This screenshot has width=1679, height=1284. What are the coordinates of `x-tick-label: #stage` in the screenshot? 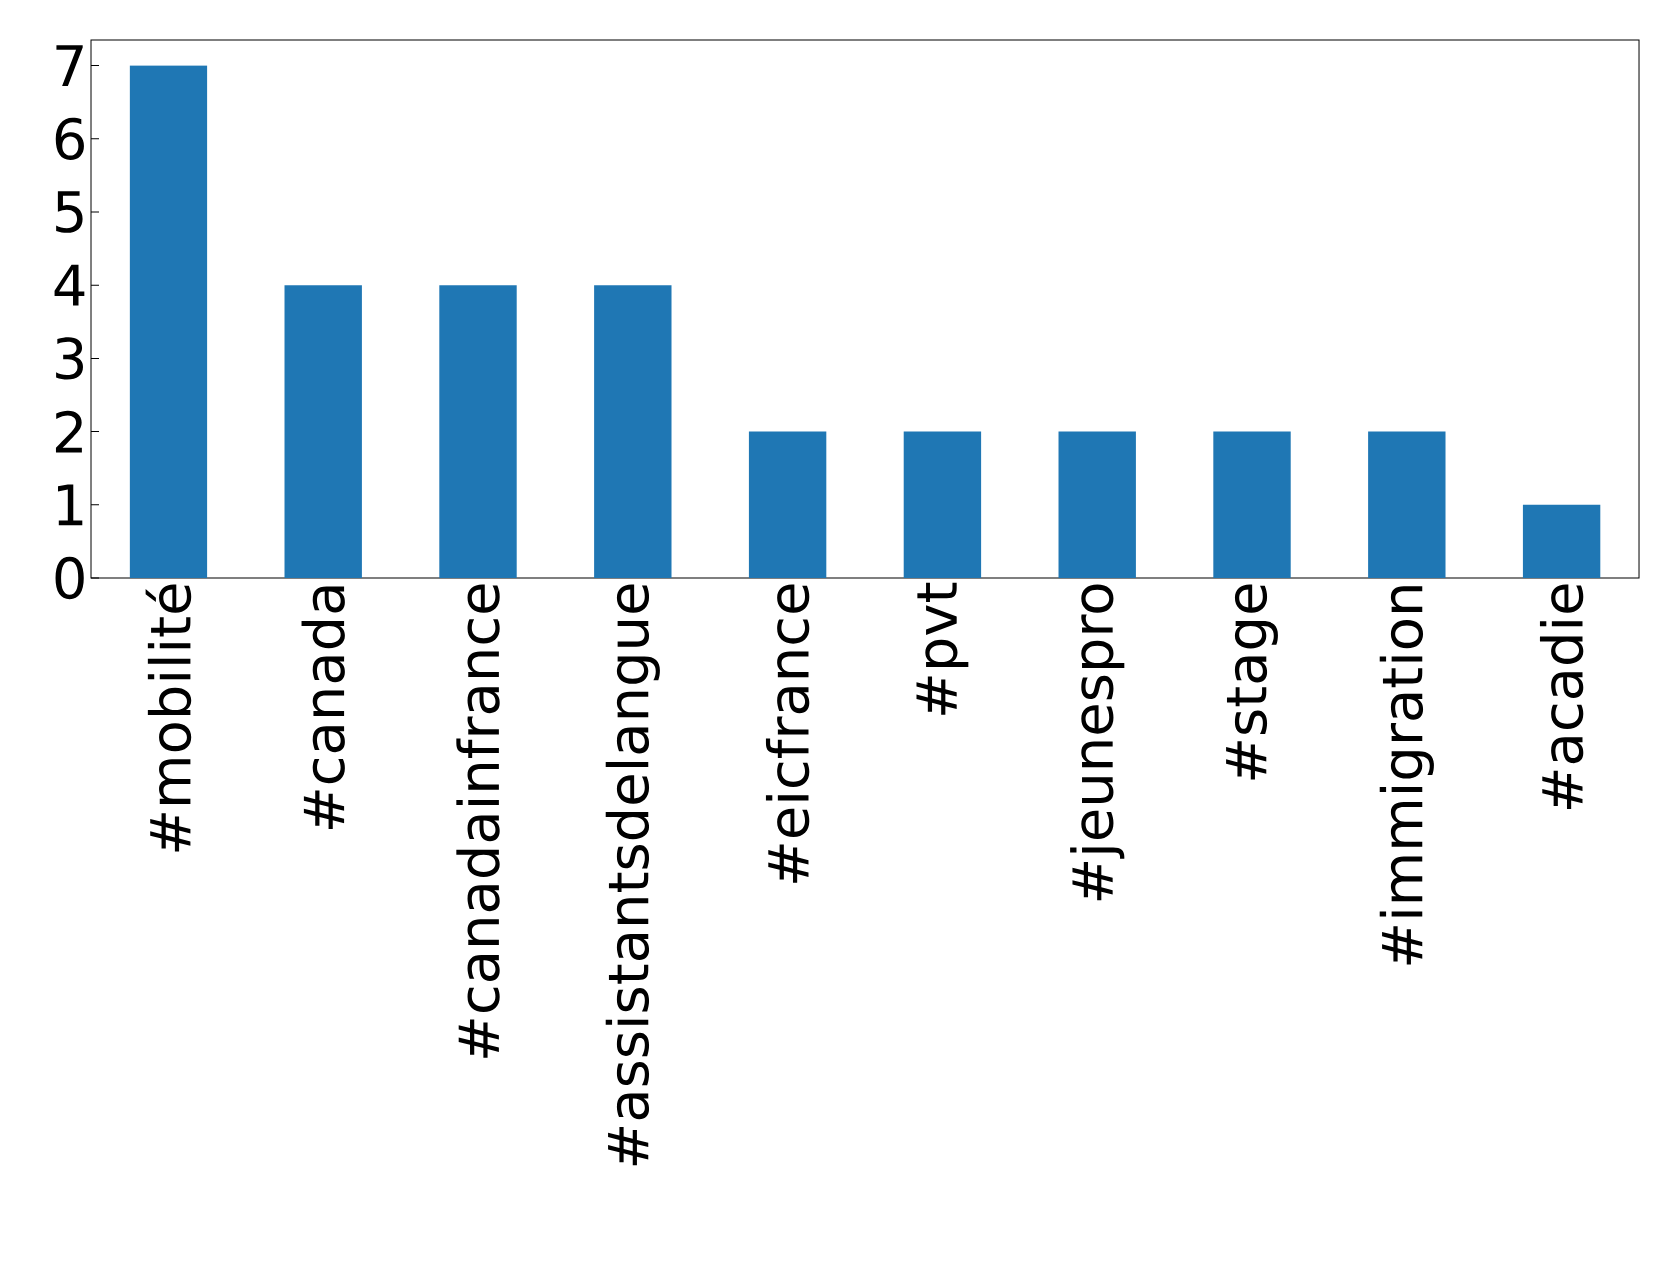 It's located at (1252, 682).